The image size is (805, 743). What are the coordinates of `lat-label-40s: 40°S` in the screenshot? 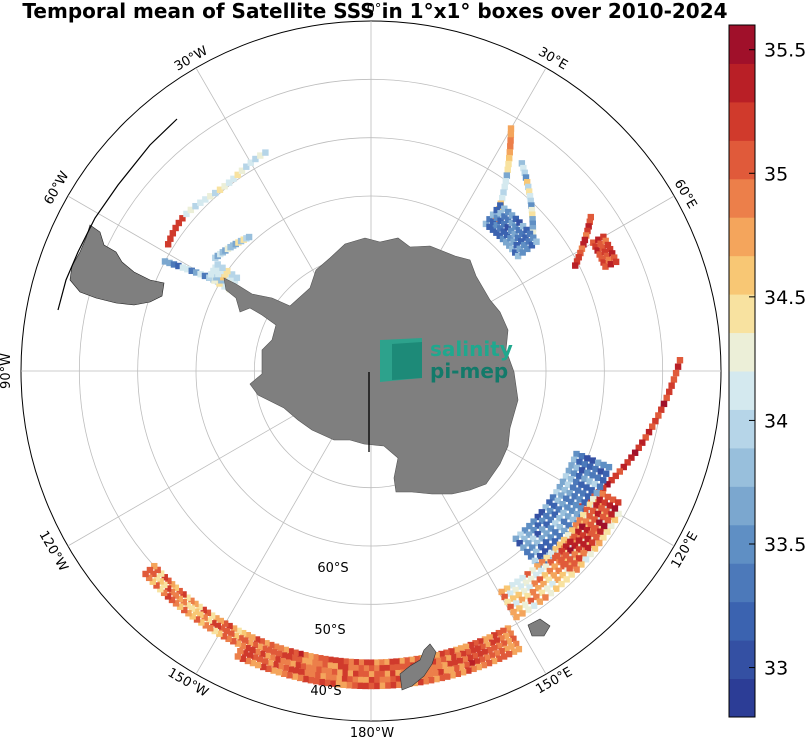 It's located at (325, 691).